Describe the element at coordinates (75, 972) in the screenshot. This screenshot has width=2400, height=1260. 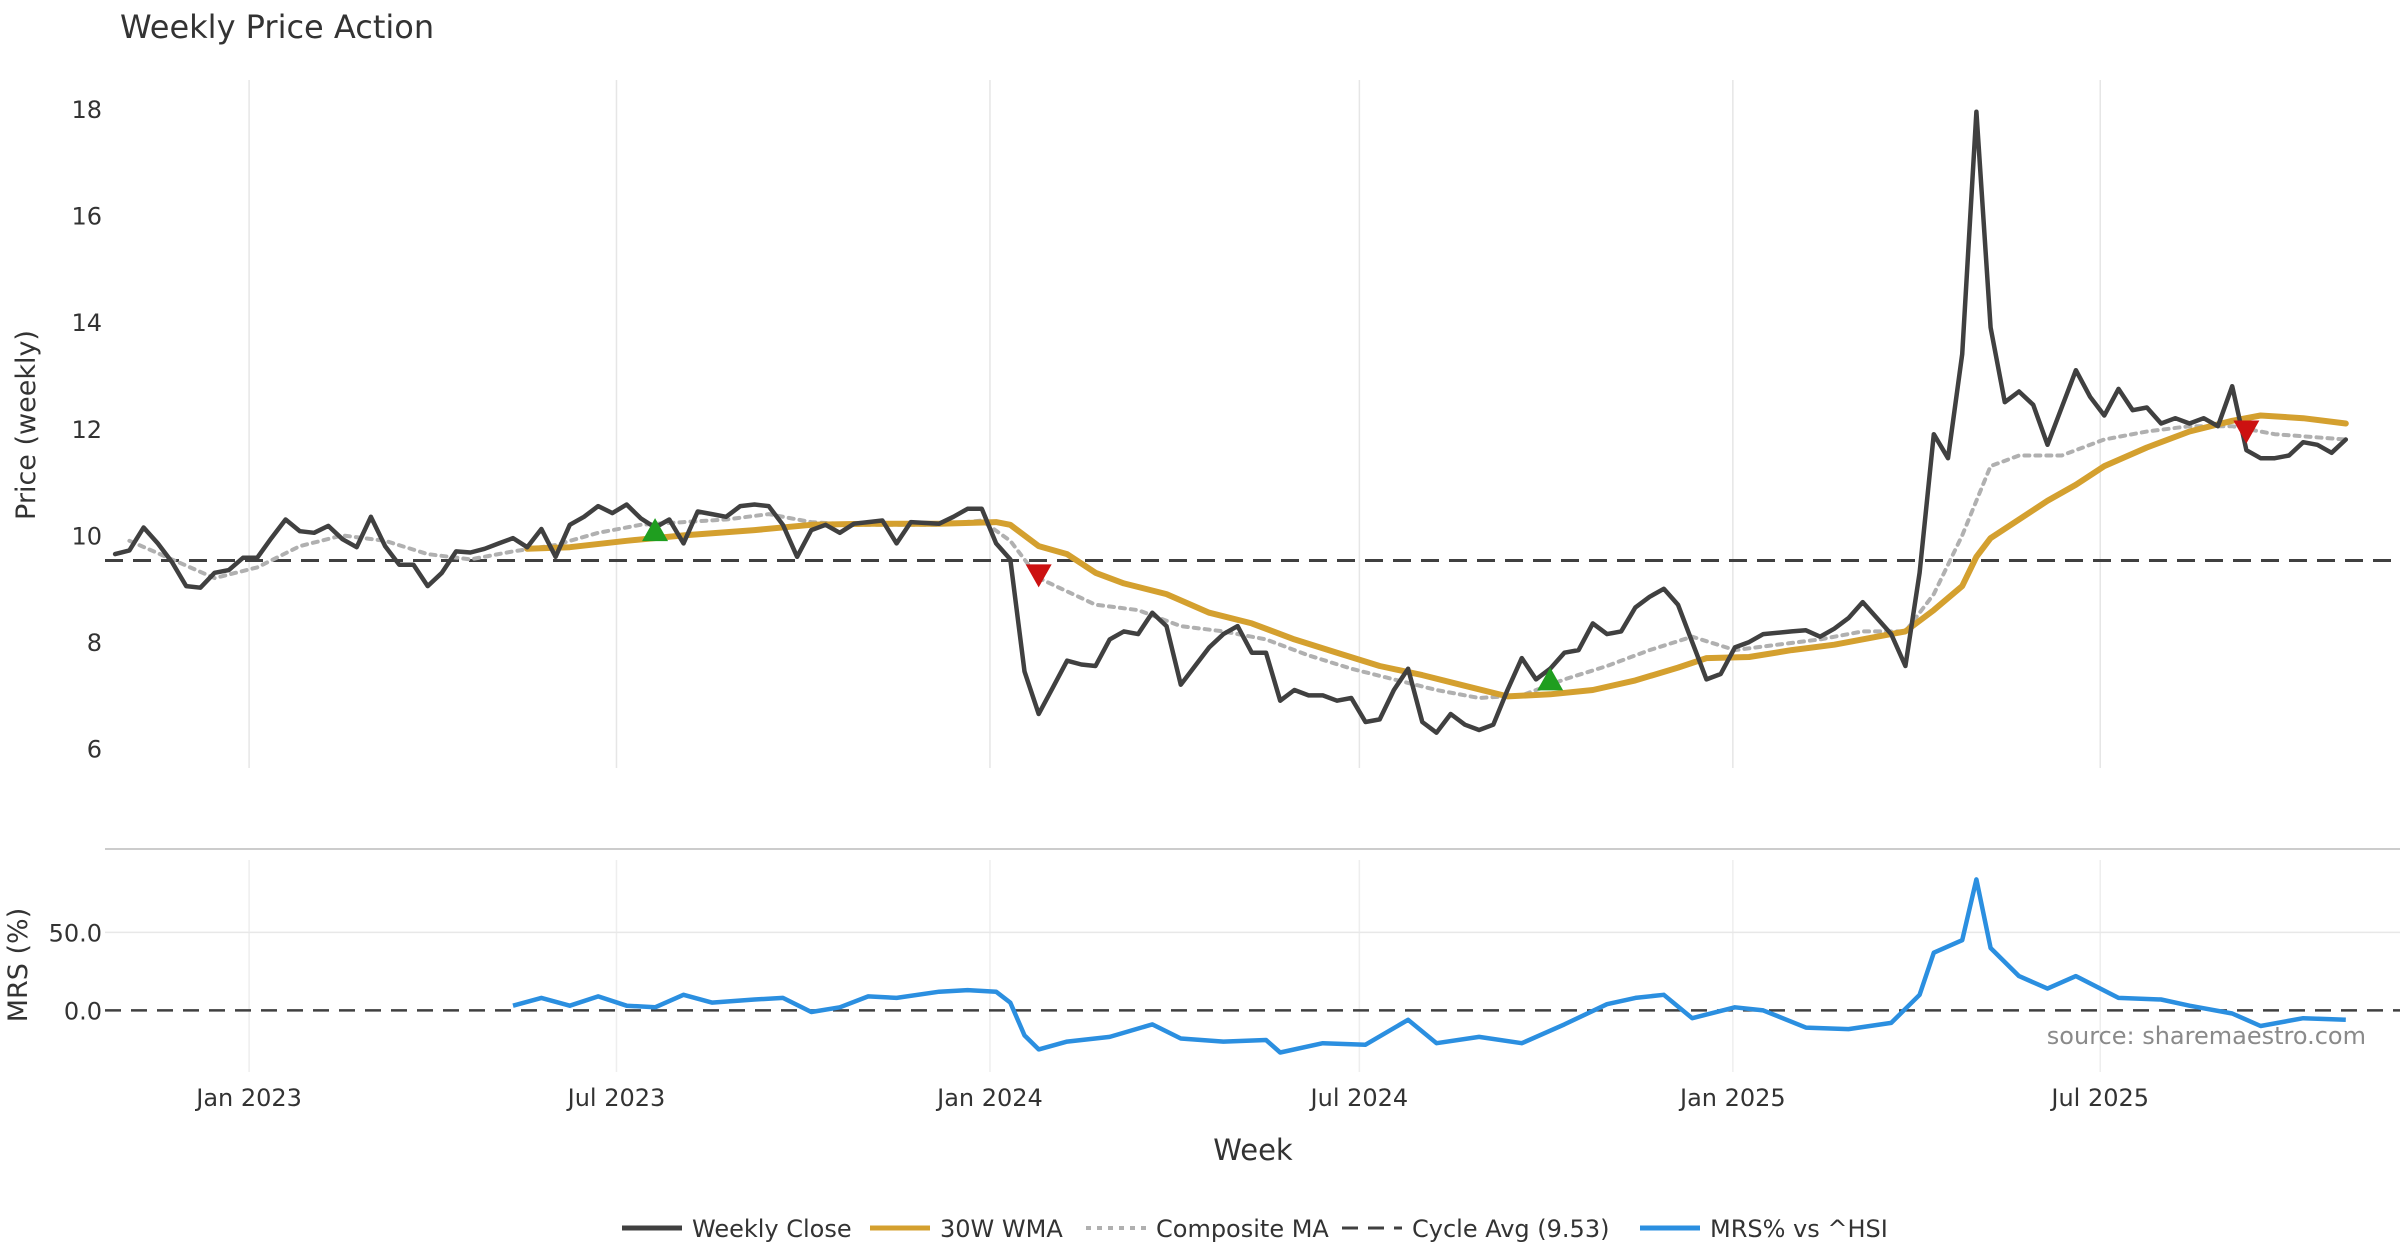
I see `mrs-y-ticks: 0.0 50.0` at that location.